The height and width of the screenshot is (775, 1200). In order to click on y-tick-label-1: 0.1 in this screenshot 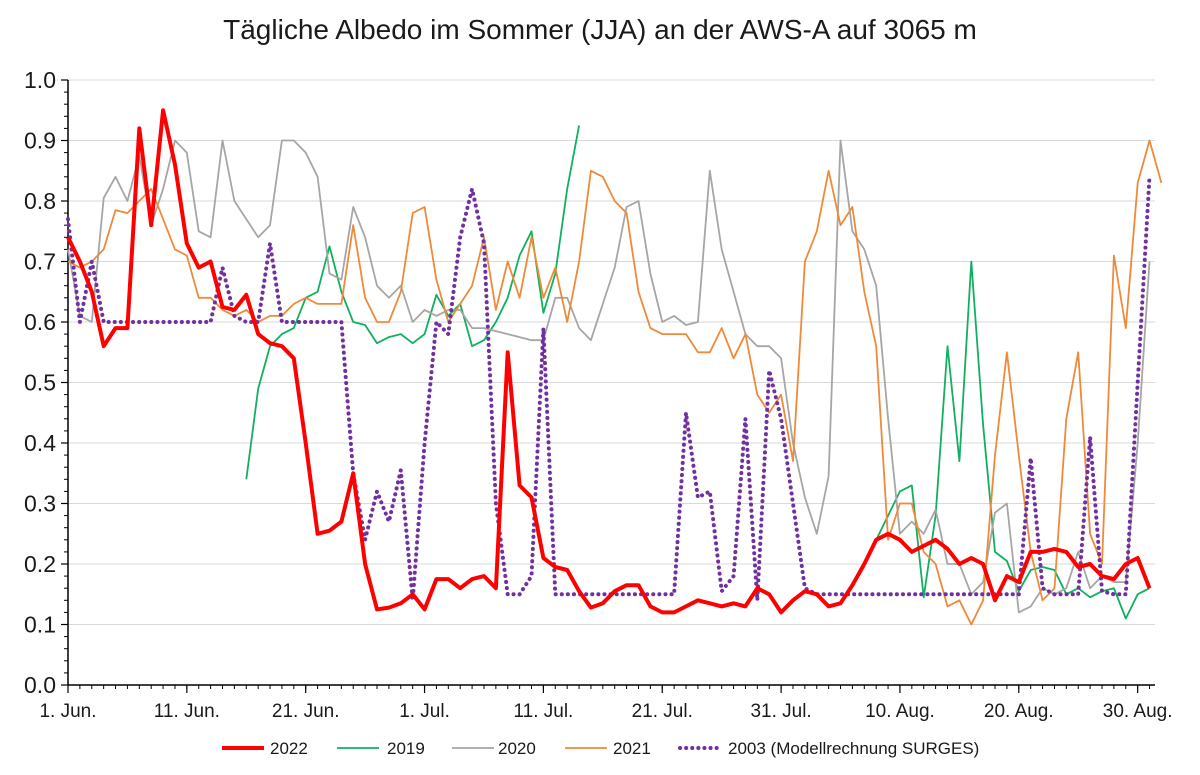, I will do `click(40, 625)`.